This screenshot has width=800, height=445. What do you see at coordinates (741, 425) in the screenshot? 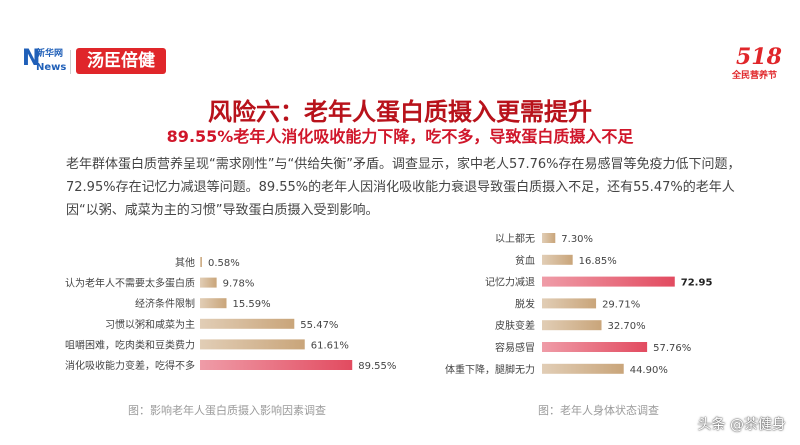
I see `watermark: 头条 @茶健身` at bounding box center [741, 425].